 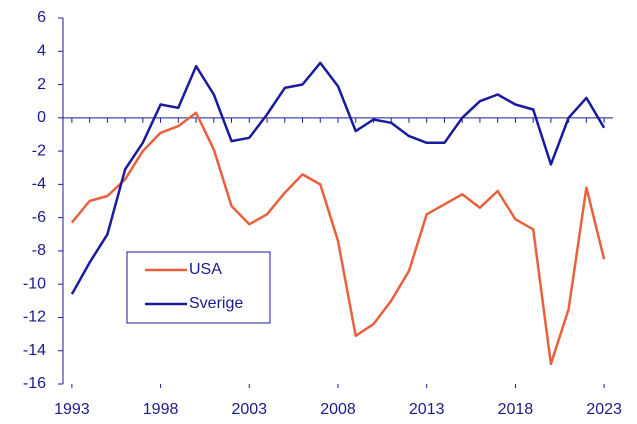 What do you see at coordinates (338, 409) in the screenshot?
I see `x-tick-label: 2008` at bounding box center [338, 409].